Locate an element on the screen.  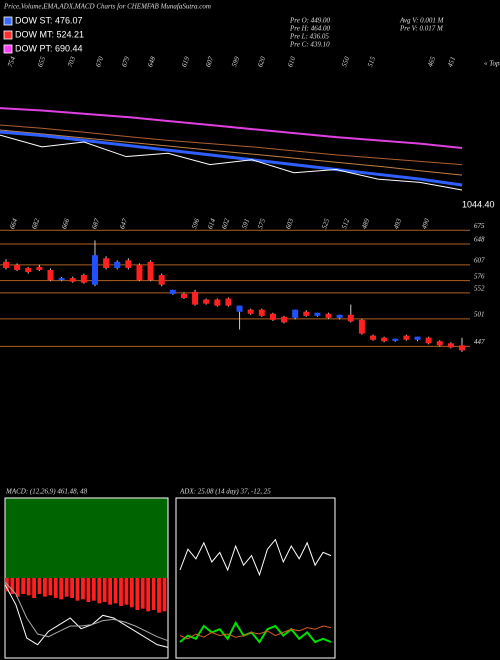
top-label: 599 is located at coordinates (235, 61).